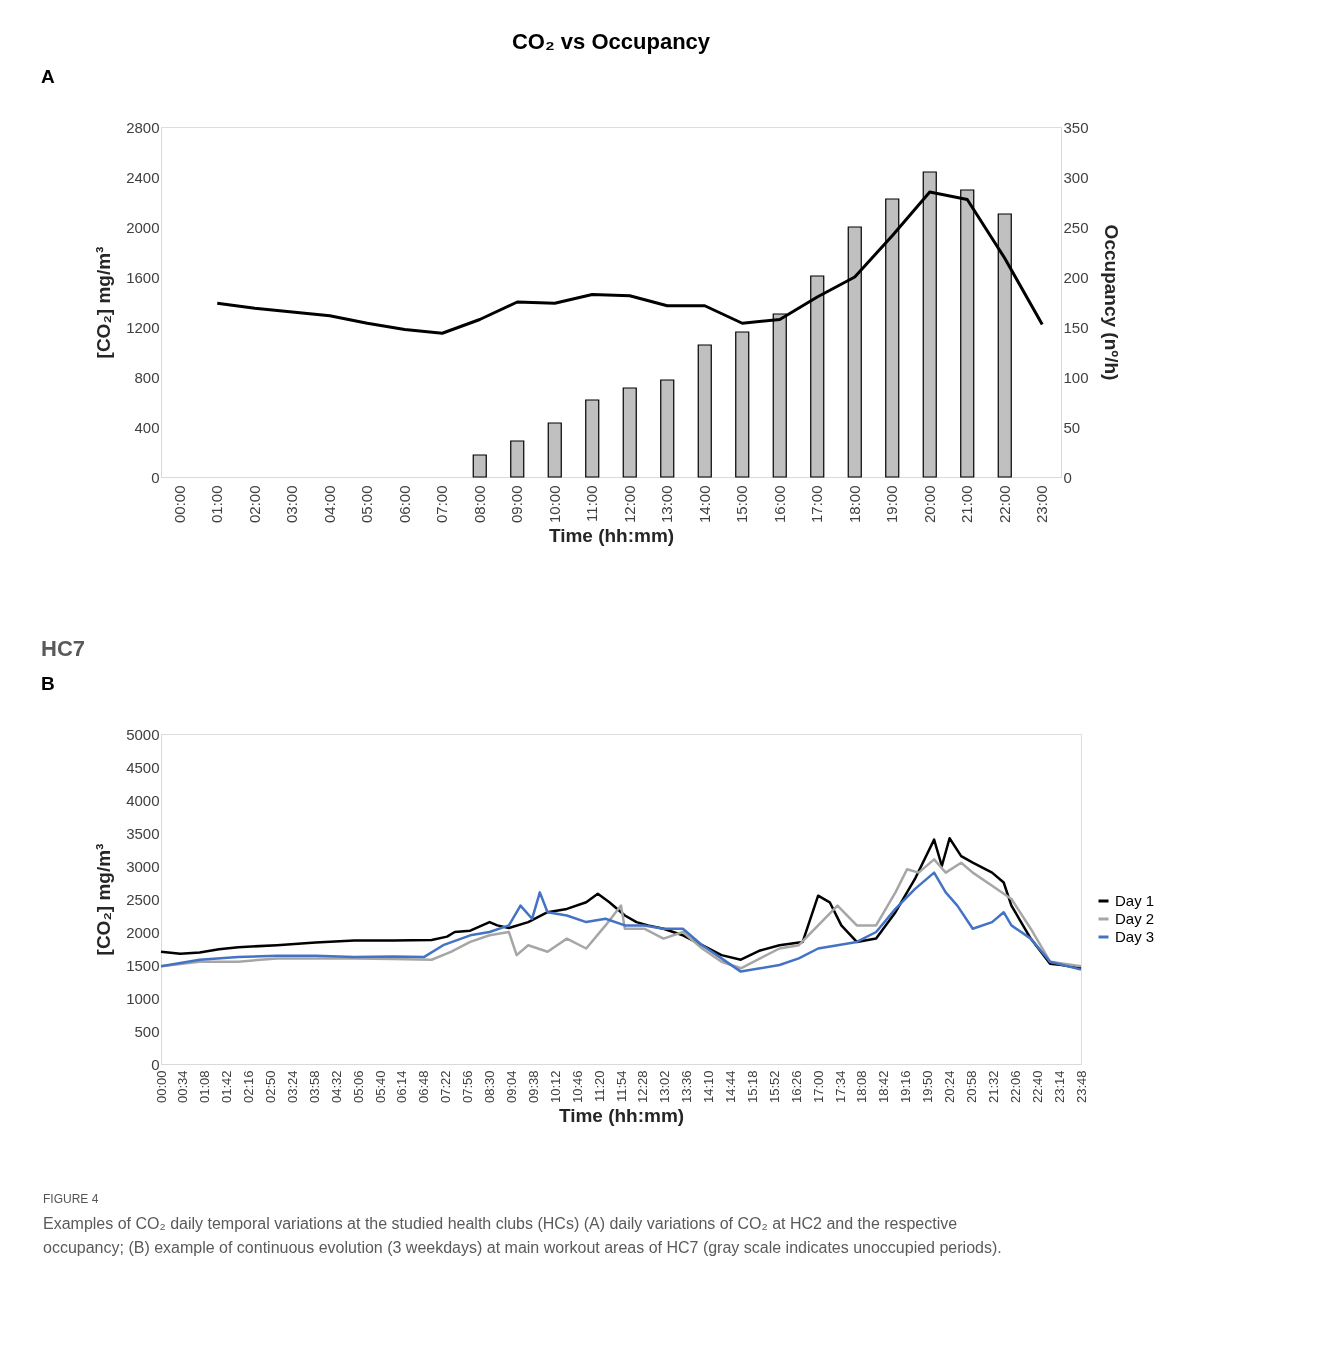  Describe the element at coordinates (336, 1087) in the screenshot. I see `x-tick-label: 04:32` at that location.